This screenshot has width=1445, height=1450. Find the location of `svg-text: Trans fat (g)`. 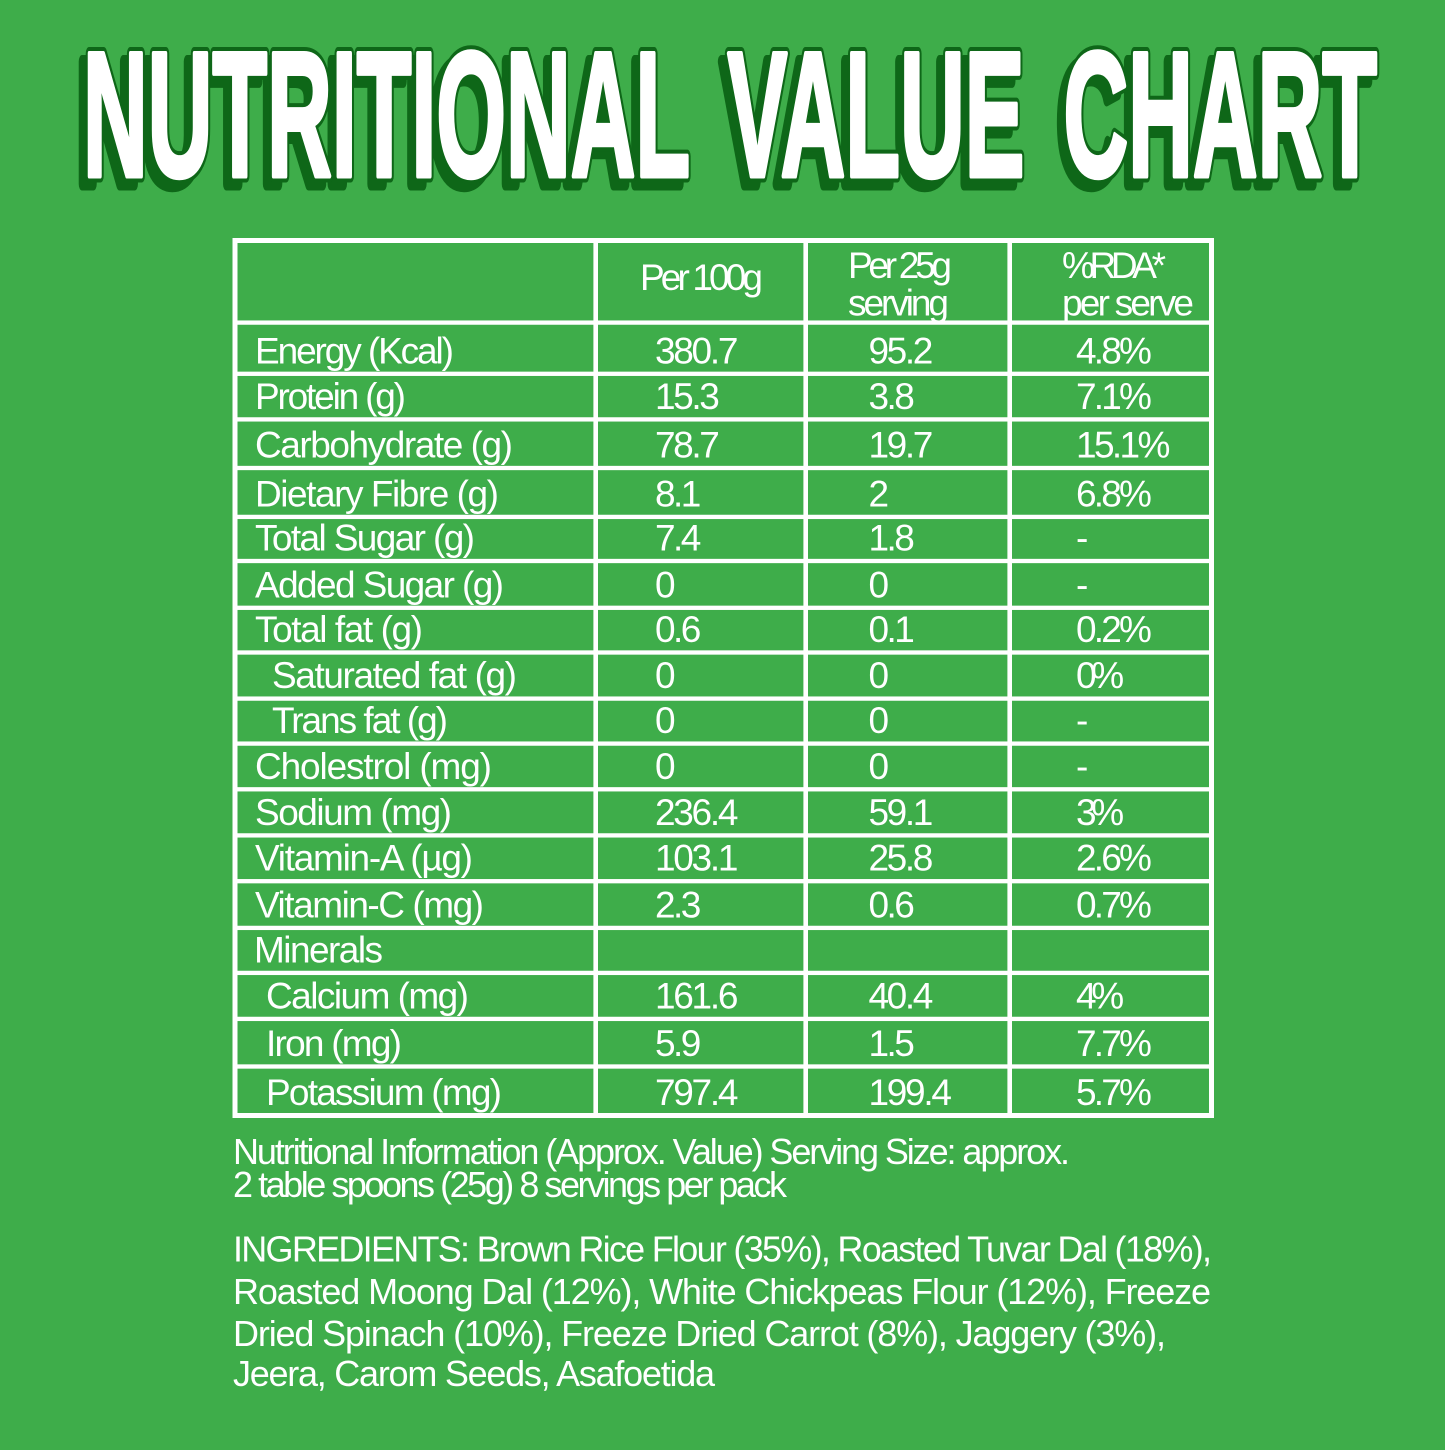

svg-text: Trans fat (g) is located at coordinates (360, 720).